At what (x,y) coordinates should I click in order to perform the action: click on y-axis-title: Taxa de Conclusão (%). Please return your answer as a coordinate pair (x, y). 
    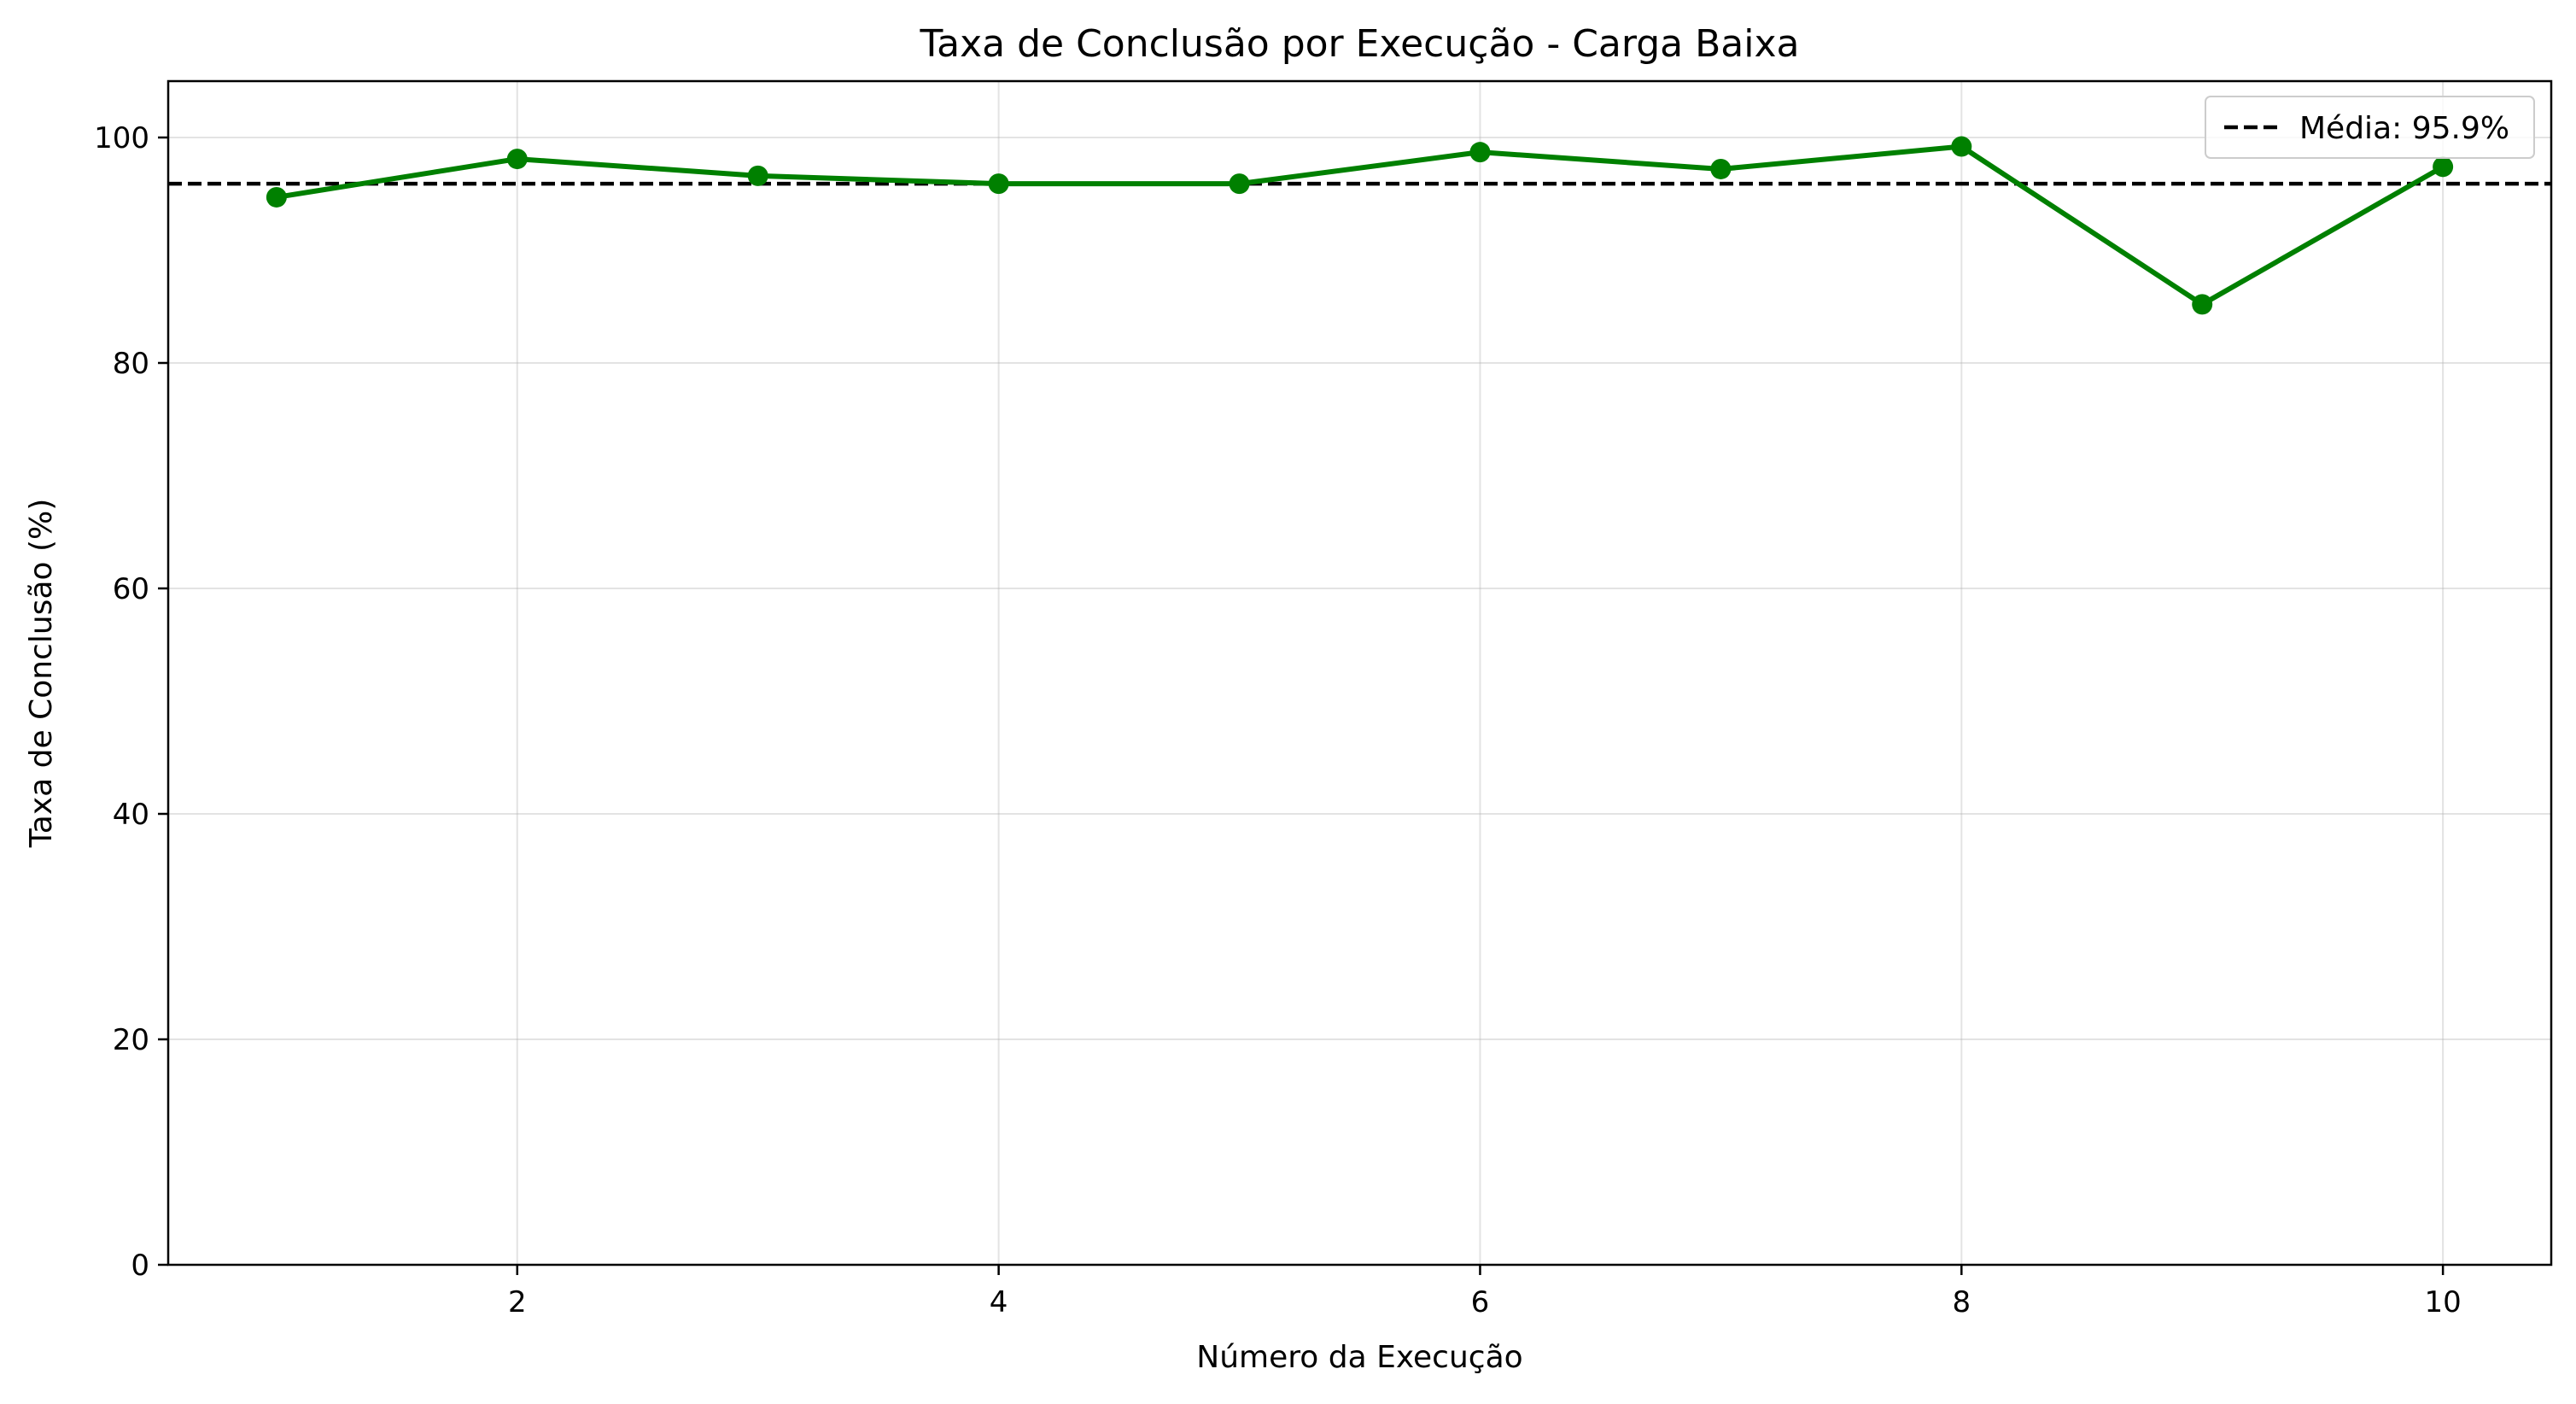
    Looking at the image, I should click on (41, 674).